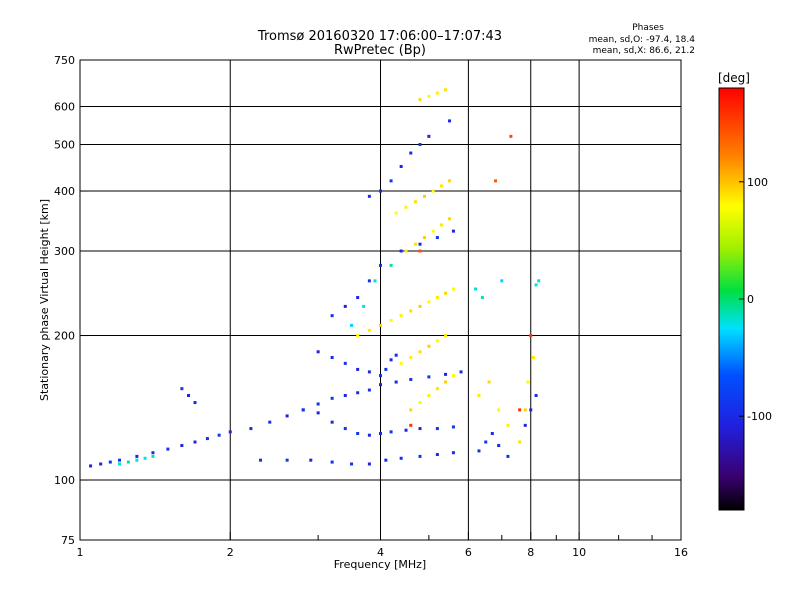 The height and width of the screenshot is (600, 800). Describe the element at coordinates (64, 107) in the screenshot. I see `y-tick-label: 600` at that location.